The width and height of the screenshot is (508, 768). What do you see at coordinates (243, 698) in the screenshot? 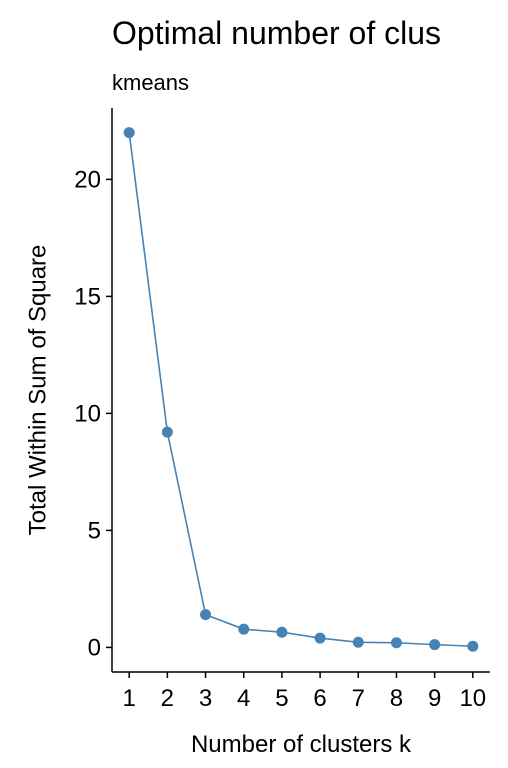
I see `x-tick-label: 4` at bounding box center [243, 698].